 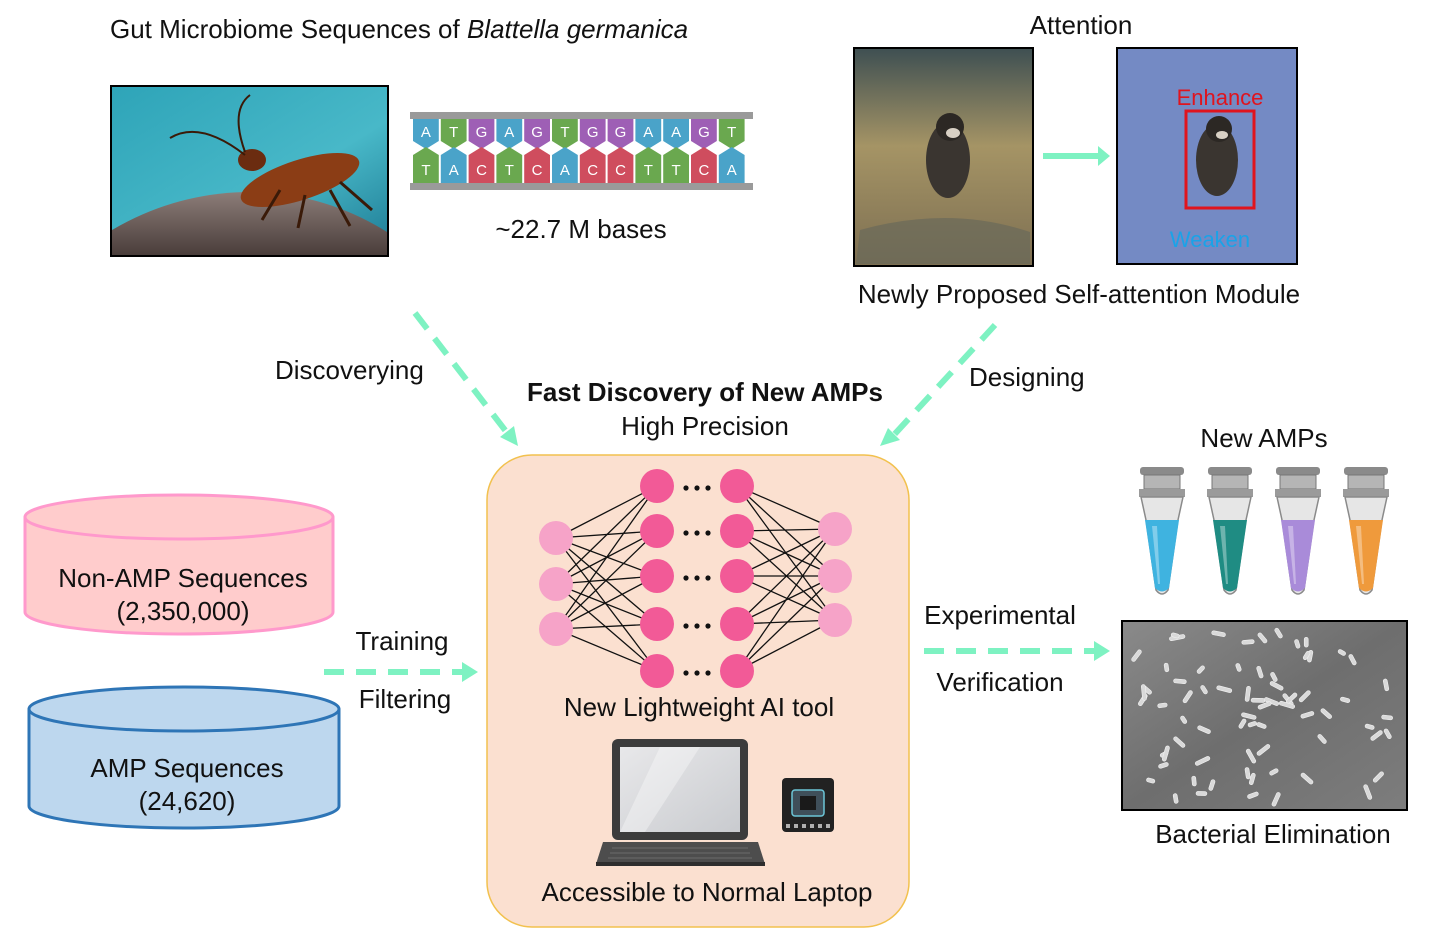 I want to click on non-amp-count: (2,350,000), so click(x=183, y=611).